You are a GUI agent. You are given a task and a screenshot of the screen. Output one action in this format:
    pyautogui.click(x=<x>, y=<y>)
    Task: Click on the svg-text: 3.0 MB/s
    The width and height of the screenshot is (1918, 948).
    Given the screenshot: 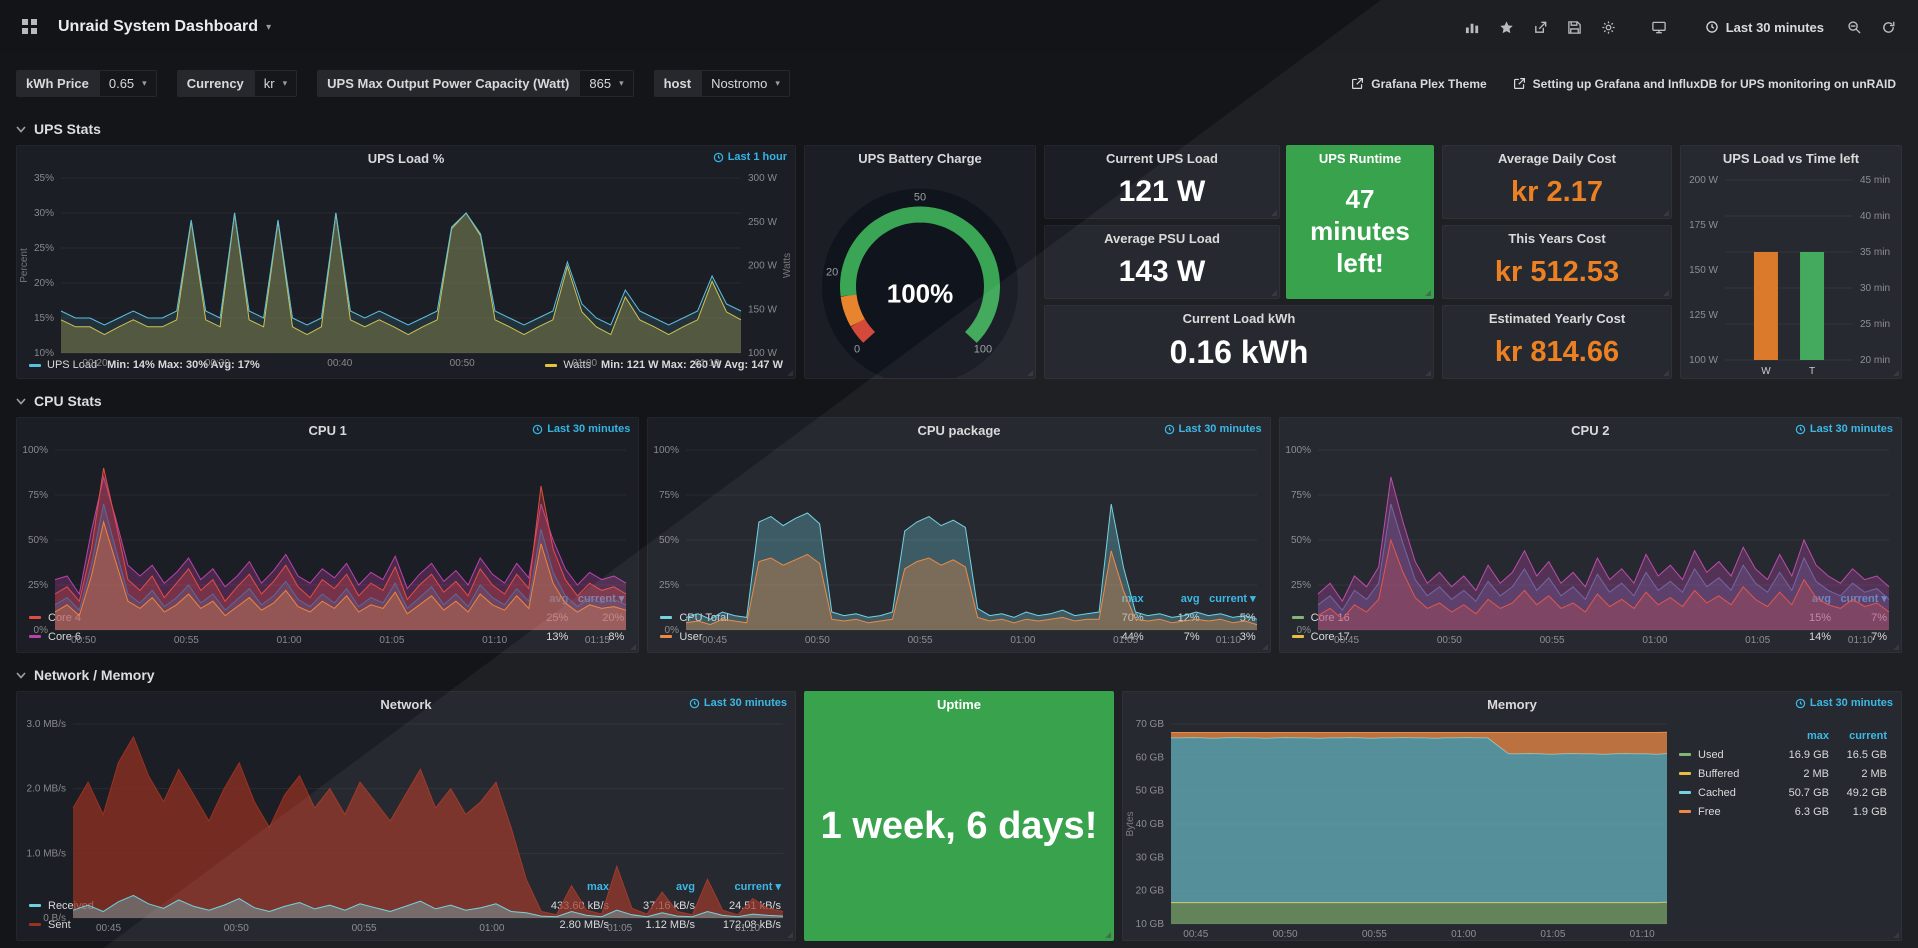 What is the action you would take?
    pyautogui.click(x=46, y=724)
    